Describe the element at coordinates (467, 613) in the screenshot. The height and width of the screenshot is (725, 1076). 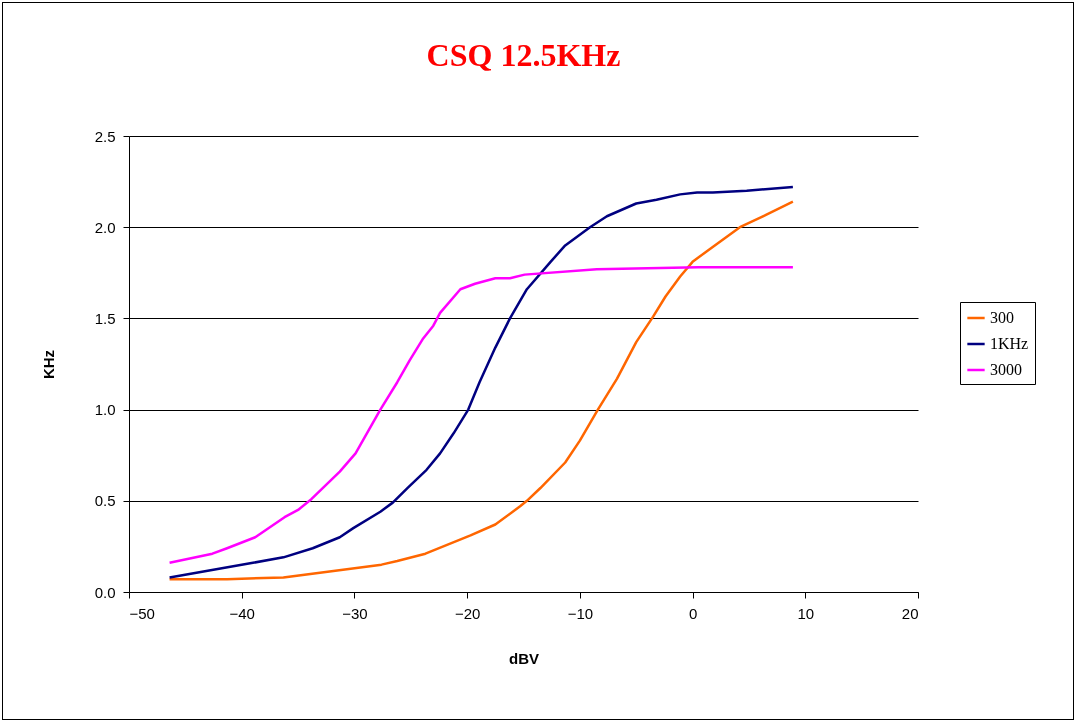
I see `x-tick-label: −20` at that location.